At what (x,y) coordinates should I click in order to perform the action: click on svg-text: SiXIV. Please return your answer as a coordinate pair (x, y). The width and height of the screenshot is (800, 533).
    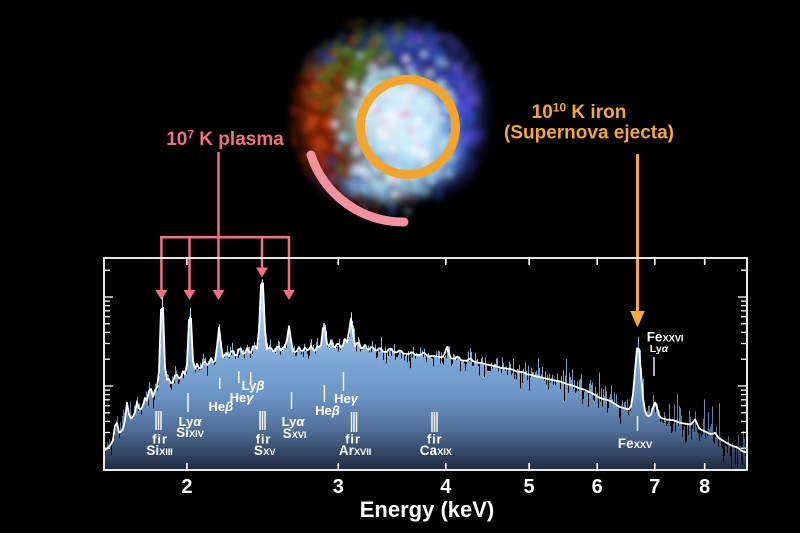
    Looking at the image, I should click on (190, 432).